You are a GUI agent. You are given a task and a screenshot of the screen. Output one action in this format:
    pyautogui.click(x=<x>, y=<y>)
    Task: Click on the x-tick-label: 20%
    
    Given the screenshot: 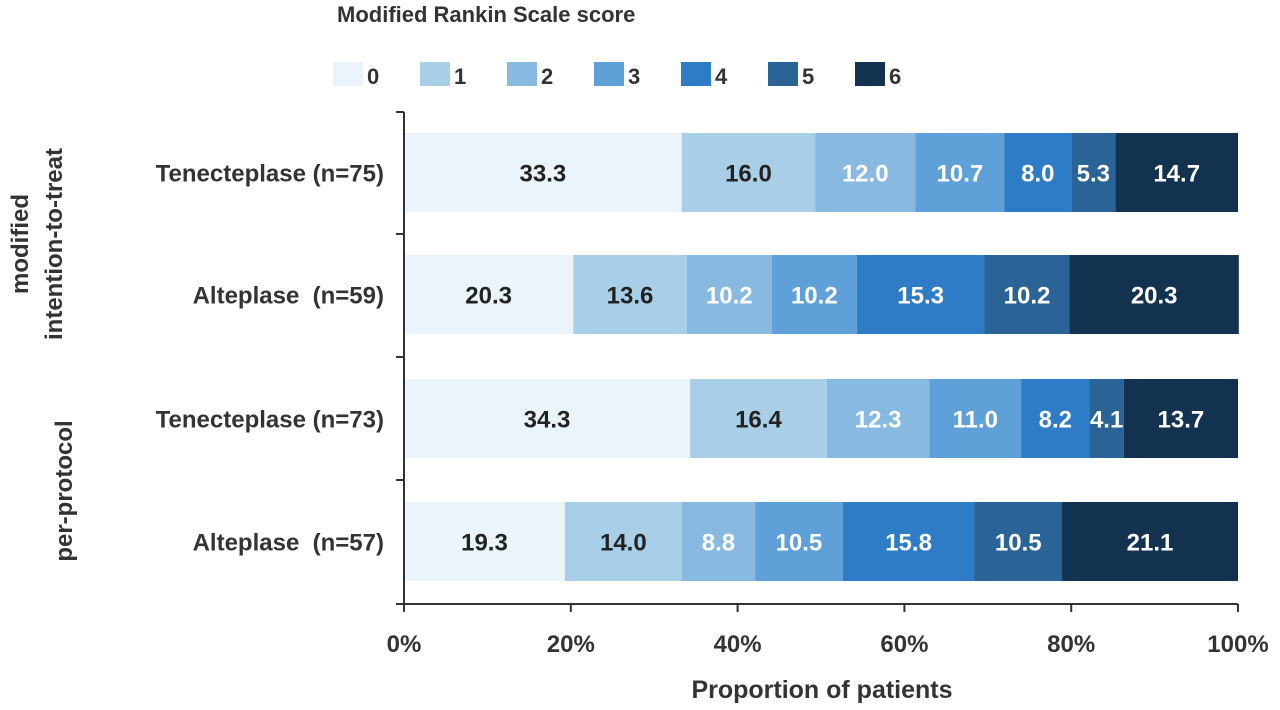 What is the action you would take?
    pyautogui.click(x=571, y=644)
    